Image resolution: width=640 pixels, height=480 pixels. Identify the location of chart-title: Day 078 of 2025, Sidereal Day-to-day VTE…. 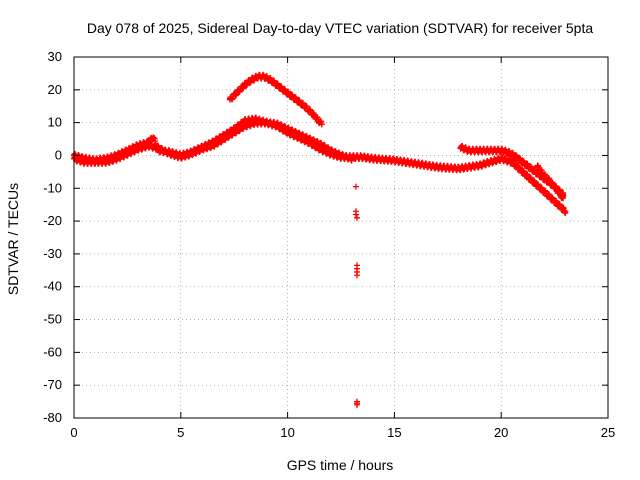
(340, 28).